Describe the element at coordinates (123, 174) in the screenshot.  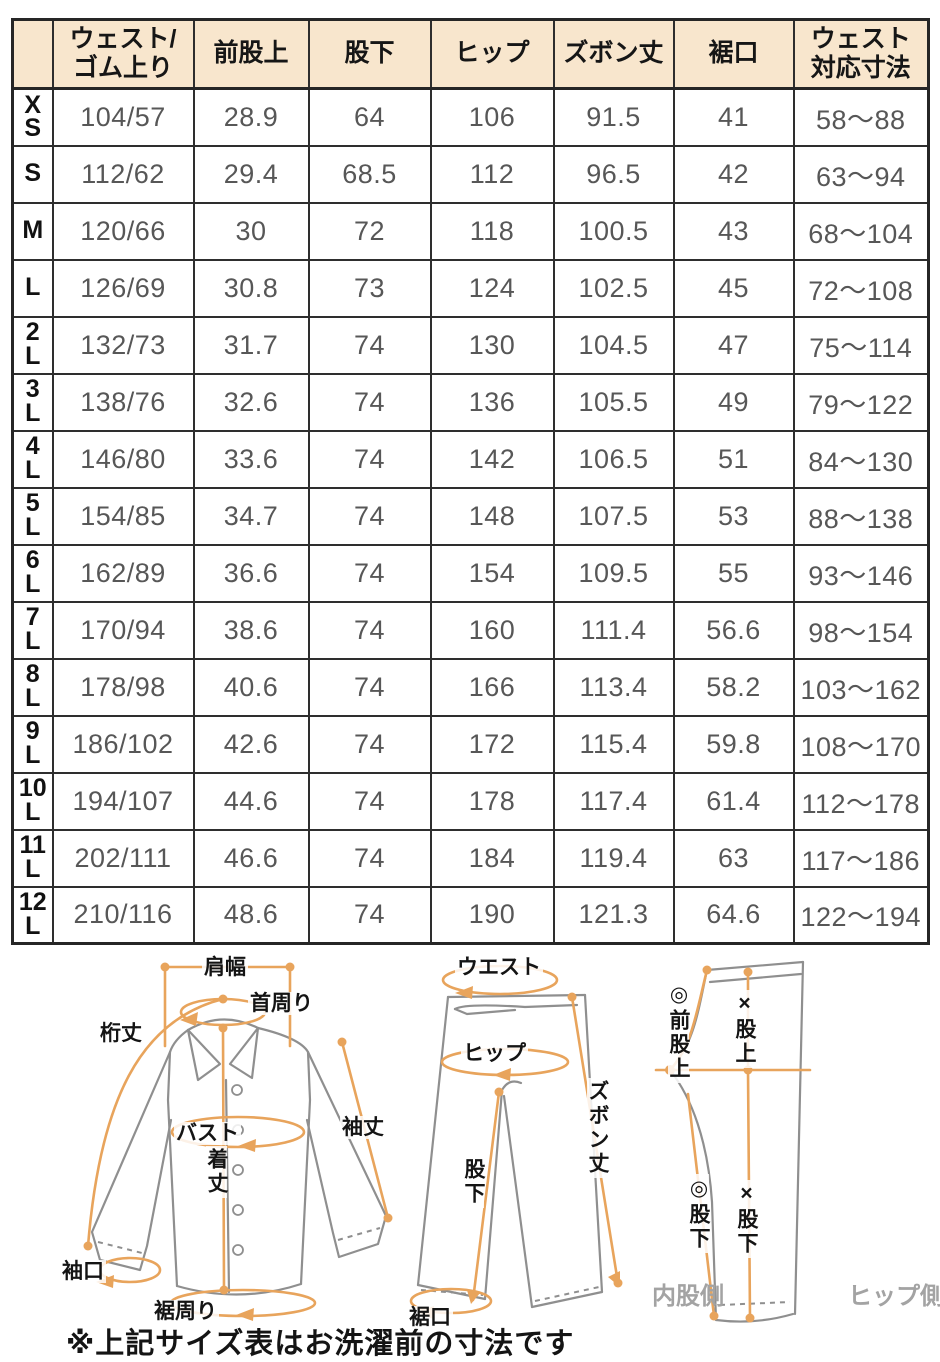
I see `measurement-cell: 112/62` at that location.